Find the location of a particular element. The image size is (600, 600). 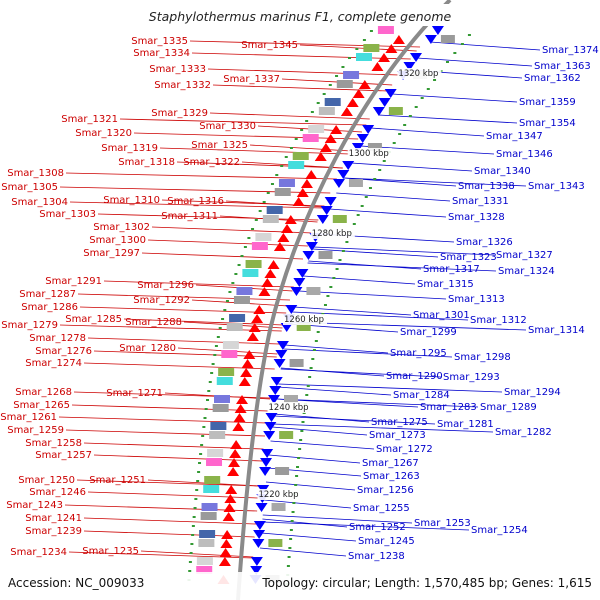

gene-label: Smar_1322 is located at coordinates (211, 162).